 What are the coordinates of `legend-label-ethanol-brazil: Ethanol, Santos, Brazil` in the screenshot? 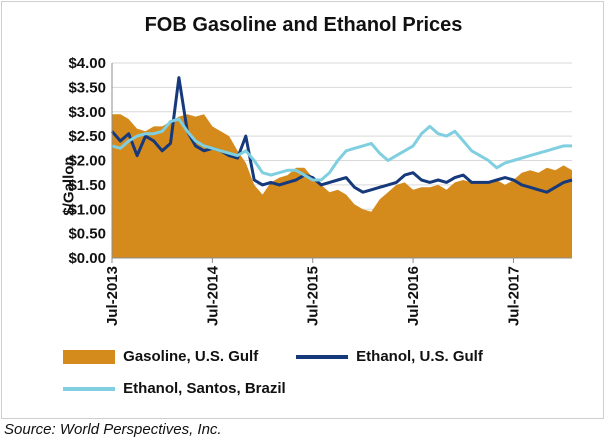 It's located at (204, 388).